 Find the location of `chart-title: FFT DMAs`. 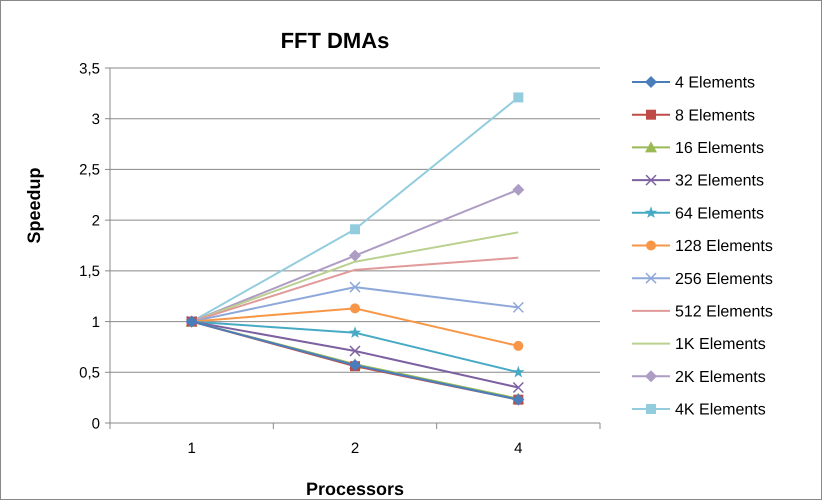

chart-title: FFT DMAs is located at coordinates (335, 40).